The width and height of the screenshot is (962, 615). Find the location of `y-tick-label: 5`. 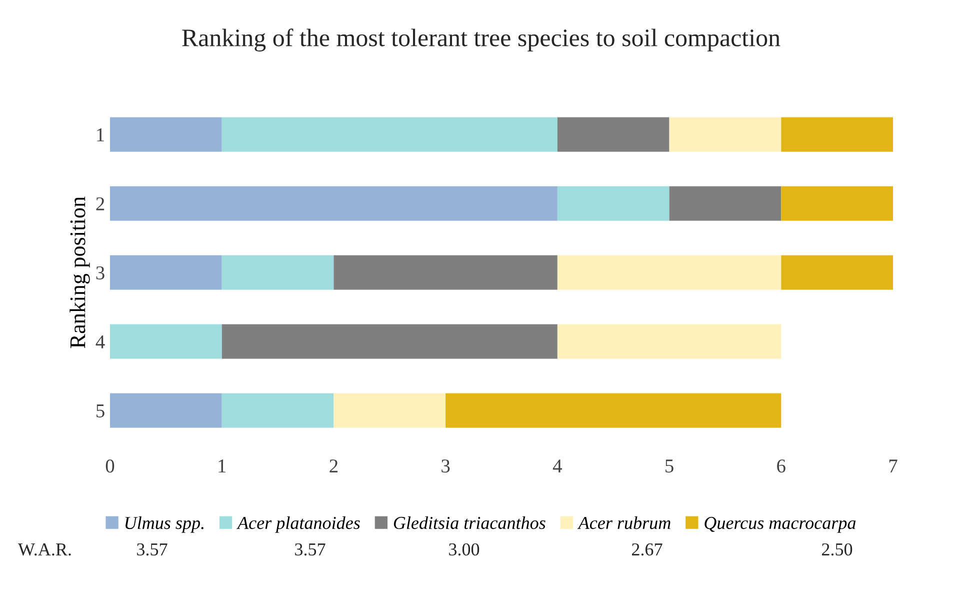

y-tick-label: 5 is located at coordinates (100, 411).